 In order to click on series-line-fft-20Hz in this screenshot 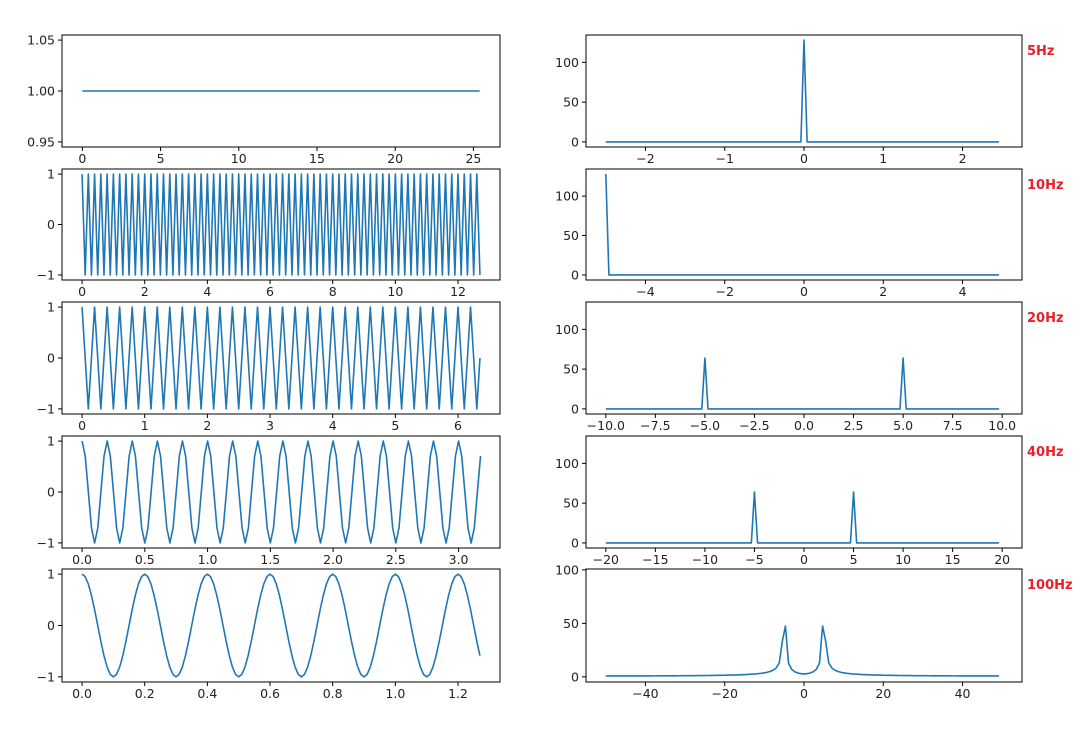, I will do `click(802, 383)`.